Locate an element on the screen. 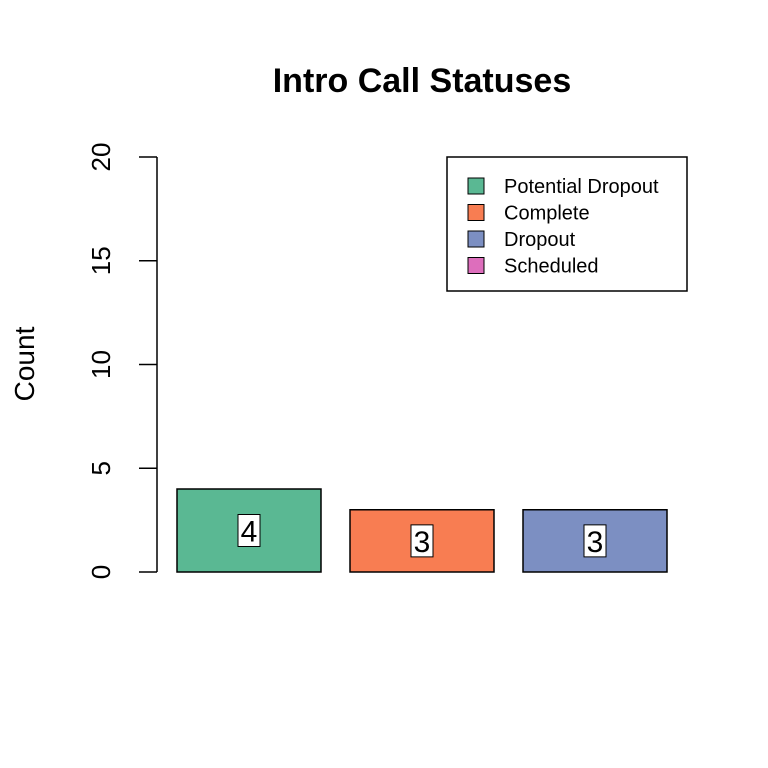  legend-label: Scheduled is located at coordinates (551, 267).